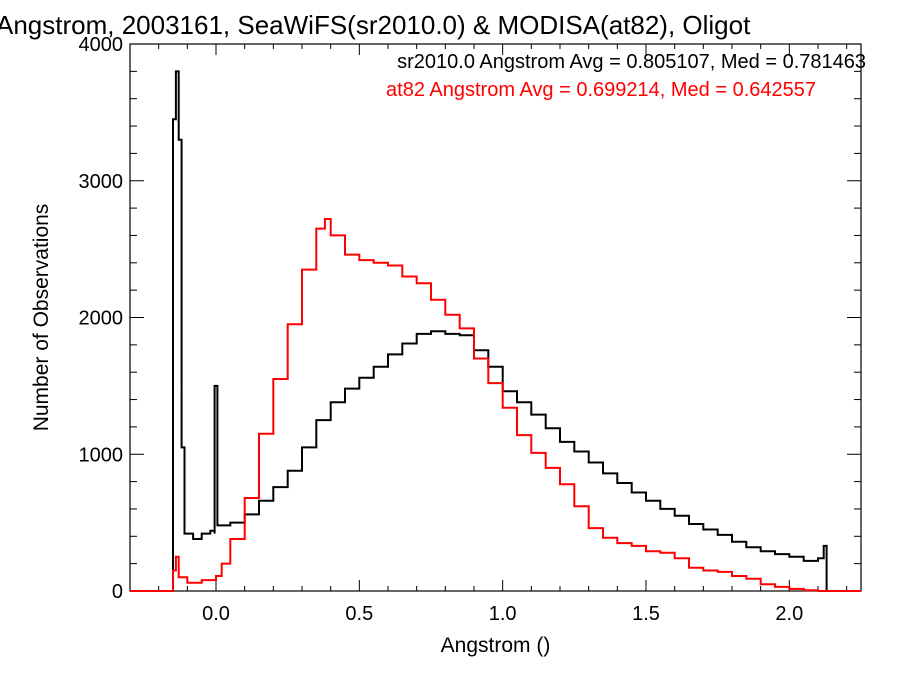 Image resolution: width=900 pixels, height=675 pixels. I want to click on x-axis-label: Angstrom (), so click(496, 645).